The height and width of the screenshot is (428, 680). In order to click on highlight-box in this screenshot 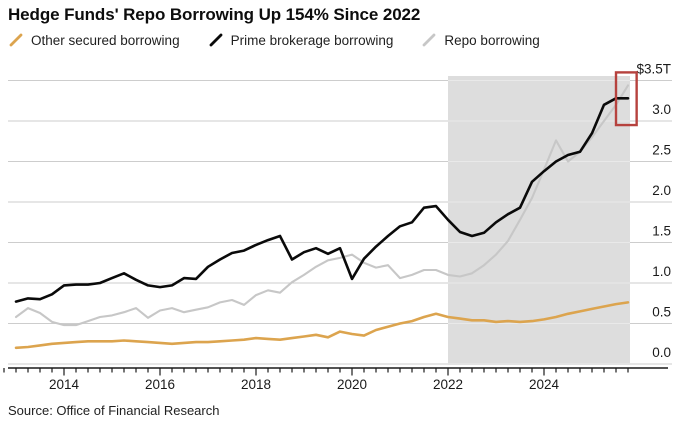, I will do `click(626, 99)`.